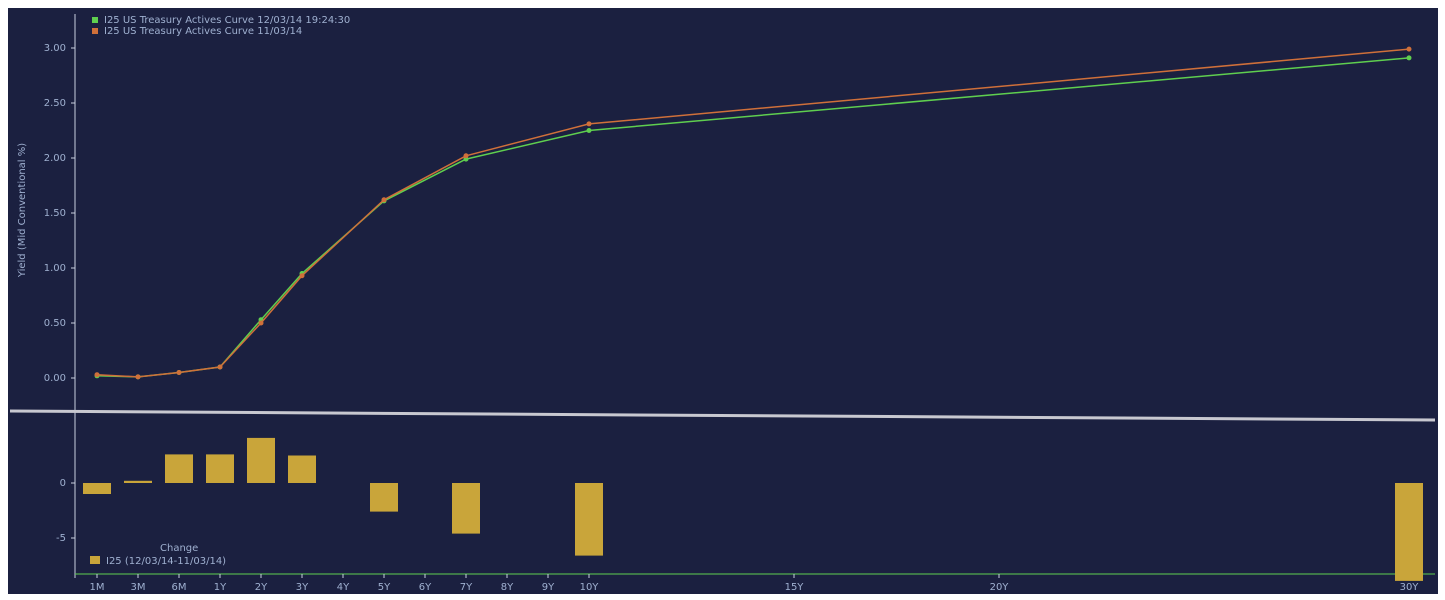 The image size is (1445, 600). Describe the element at coordinates (55, 268) in the screenshot. I see `y-tick-label: 1.00` at that location.